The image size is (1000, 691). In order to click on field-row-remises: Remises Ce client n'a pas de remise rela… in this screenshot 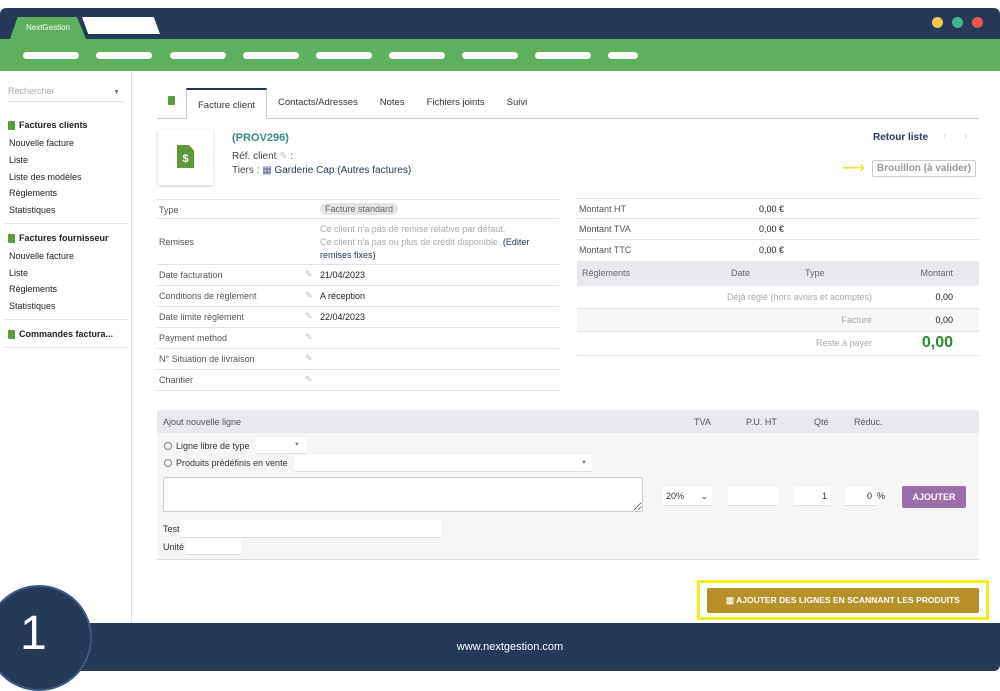, I will do `click(358, 242)`.